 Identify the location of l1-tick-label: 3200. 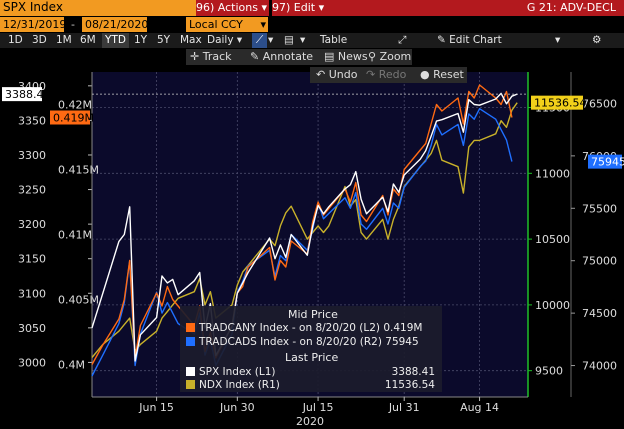
(32, 224).